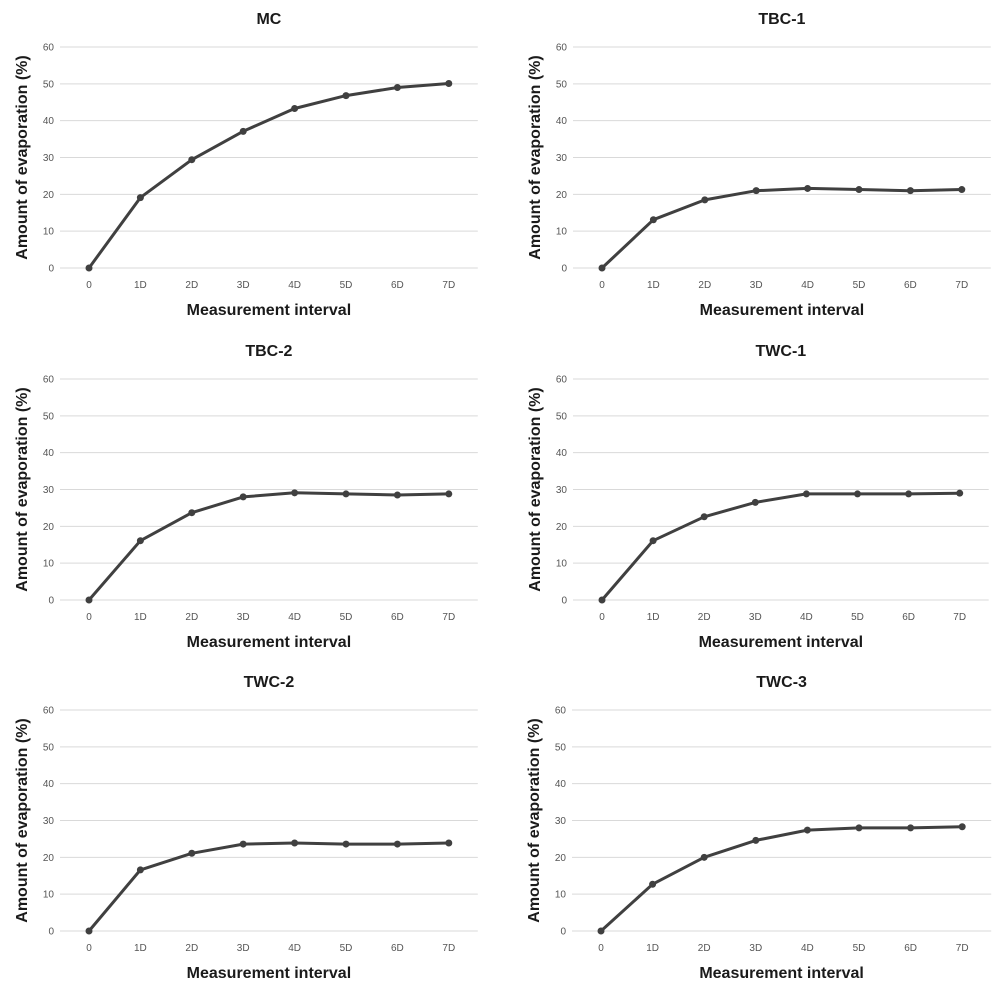 The width and height of the screenshot is (1000, 994). What do you see at coordinates (268, 19) in the screenshot?
I see `chart-title: MC` at bounding box center [268, 19].